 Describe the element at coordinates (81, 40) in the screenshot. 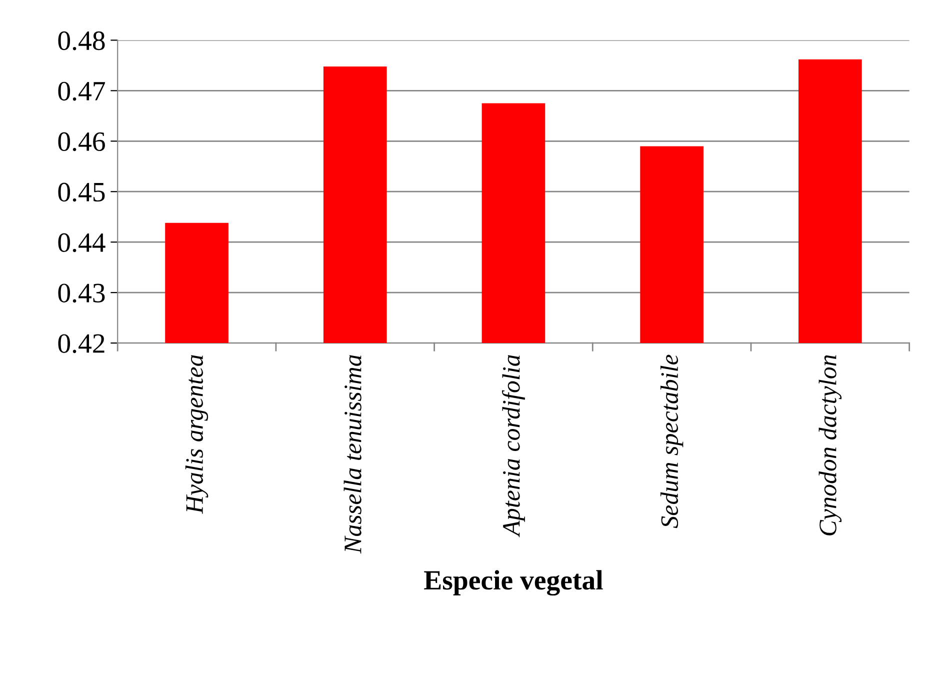

I see `y-tick-label: 0.48` at that location.